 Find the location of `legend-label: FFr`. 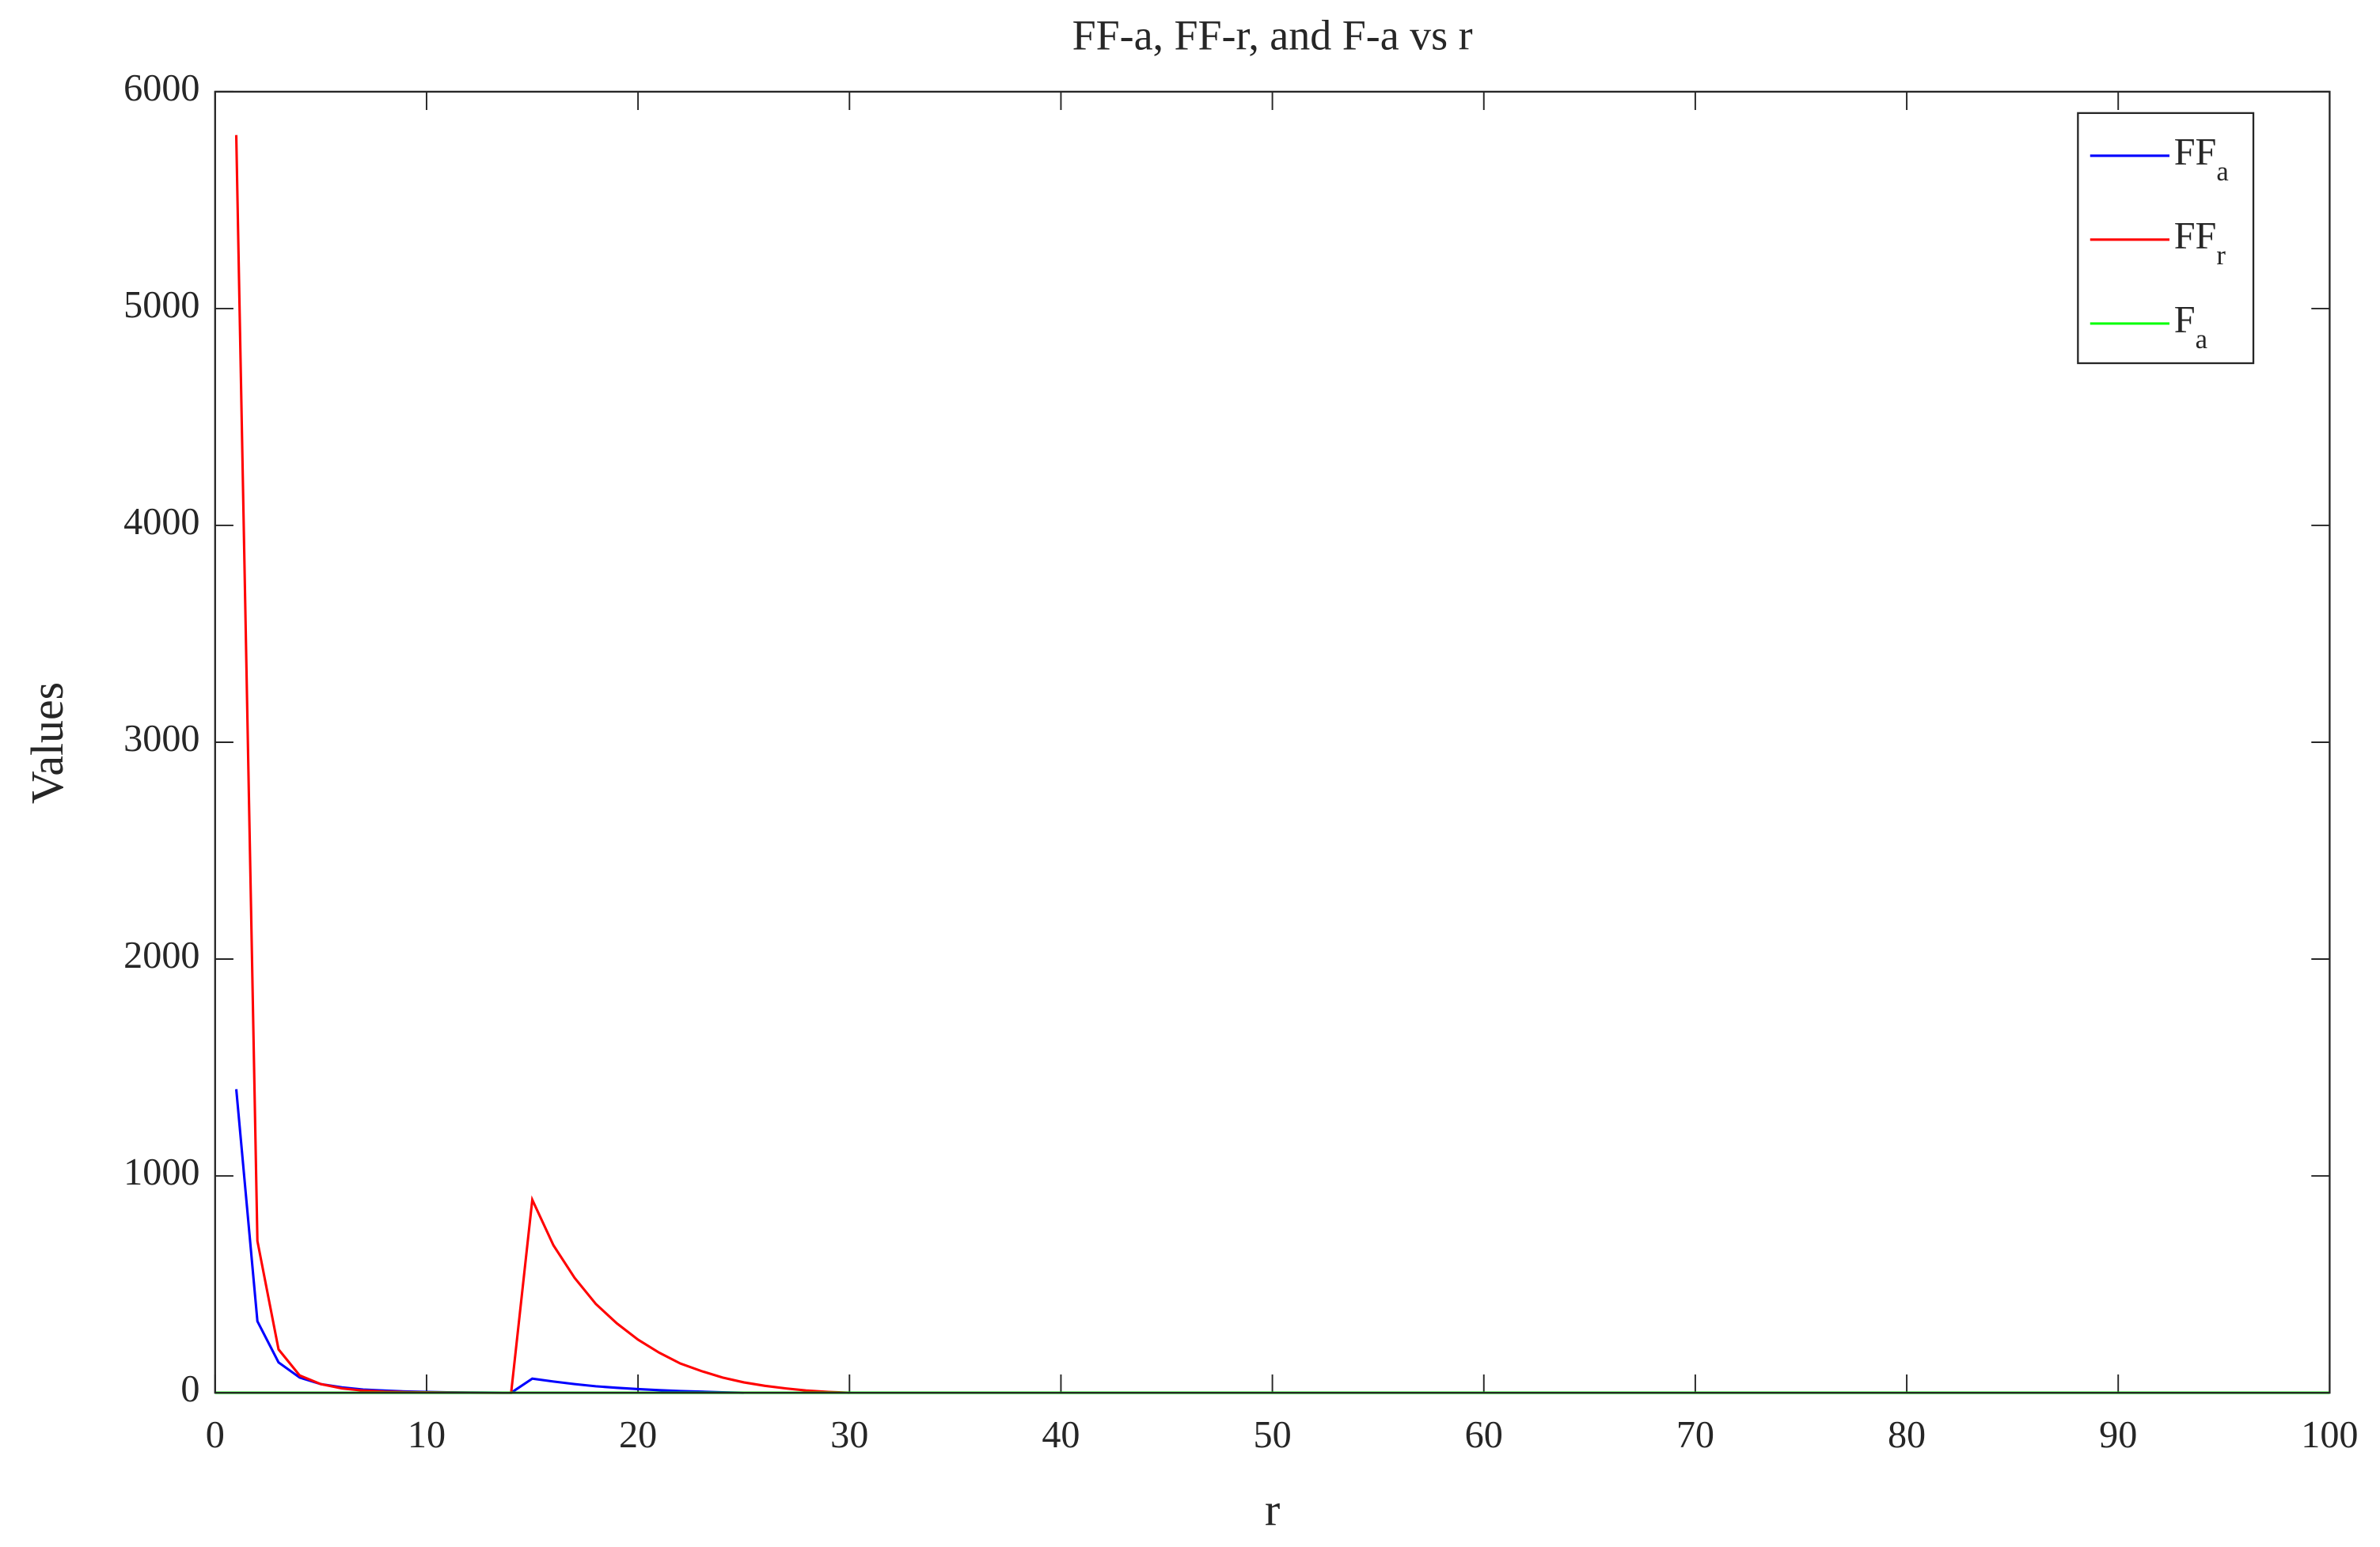

legend-label: FFr is located at coordinates (2200, 243).